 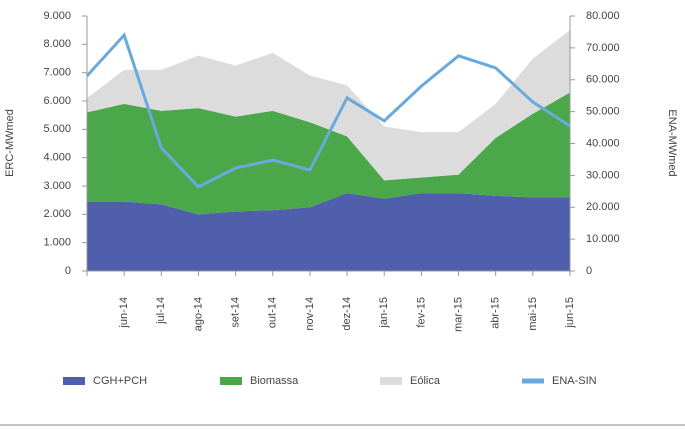 What do you see at coordinates (384, 313) in the screenshot?
I see `x-tick-label: jan-15` at bounding box center [384, 313].